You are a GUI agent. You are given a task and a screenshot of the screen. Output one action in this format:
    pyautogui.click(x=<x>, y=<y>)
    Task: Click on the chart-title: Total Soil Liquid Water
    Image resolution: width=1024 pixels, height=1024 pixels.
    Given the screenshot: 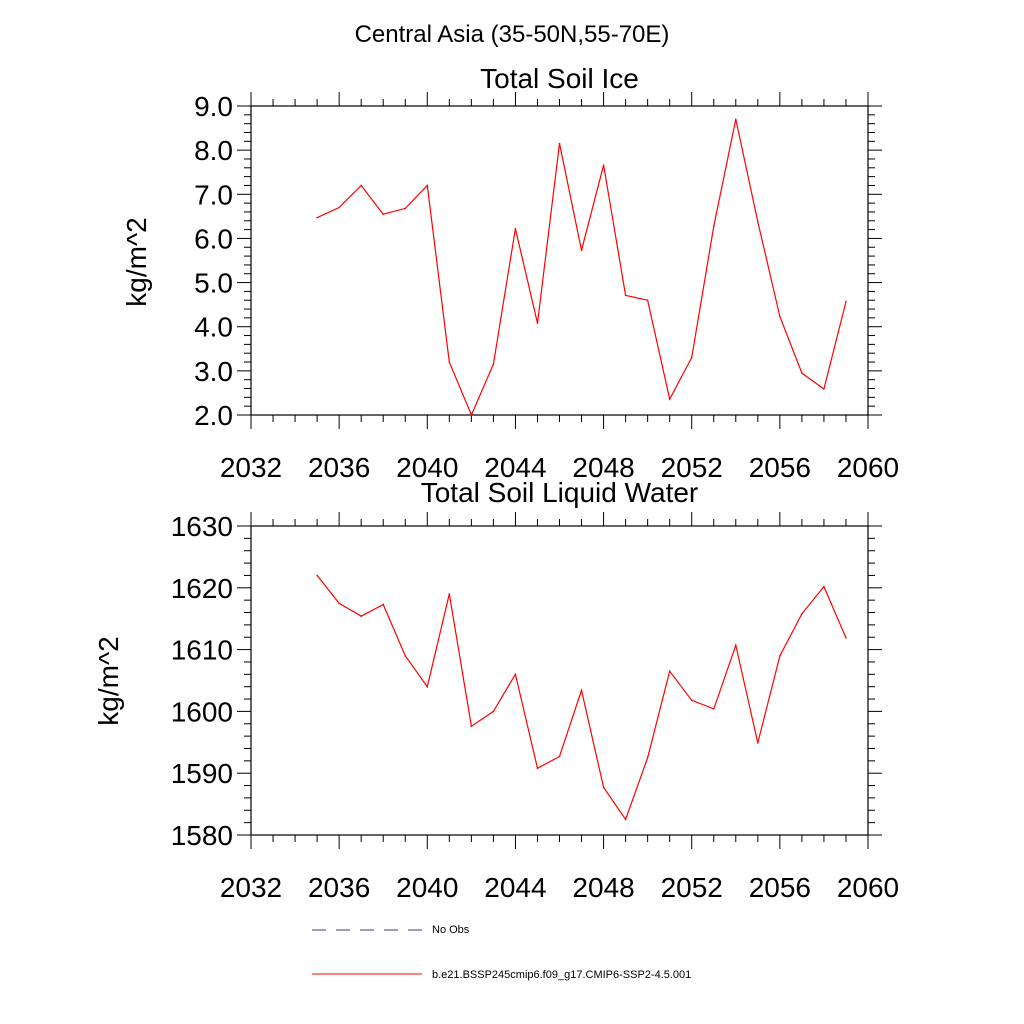 What is the action you would take?
    pyautogui.click(x=560, y=492)
    